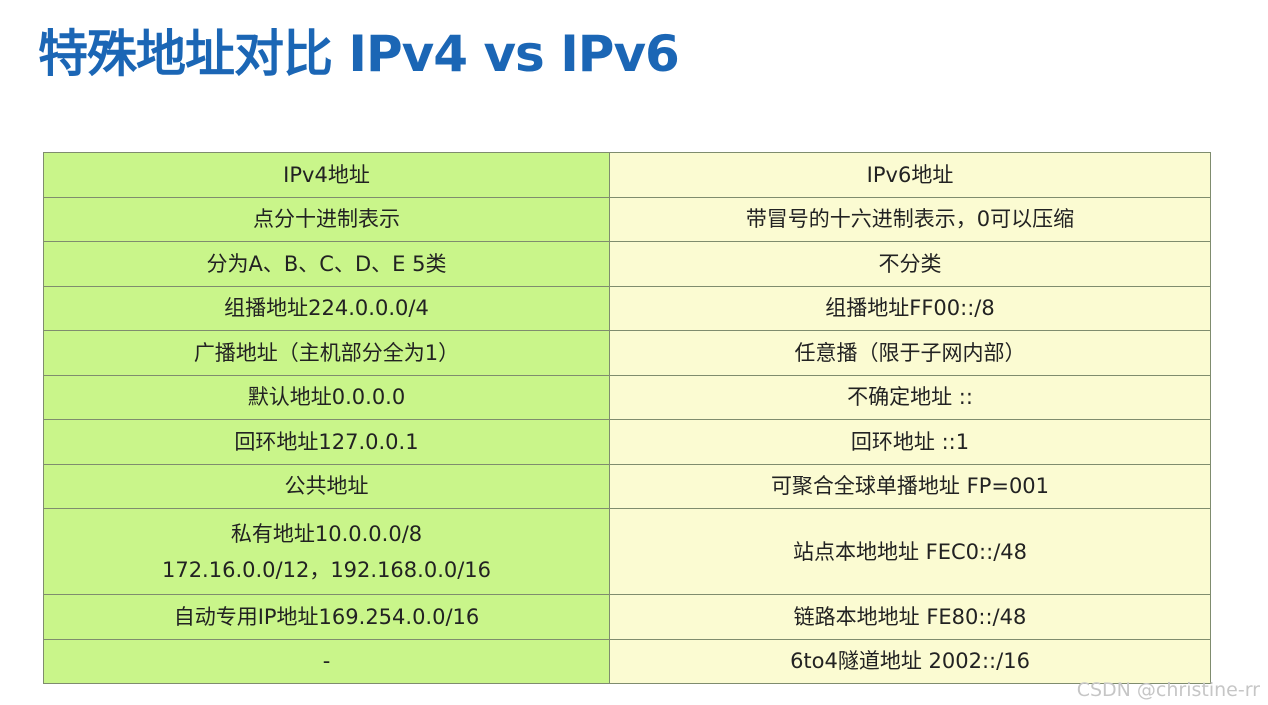 This screenshot has height=705, width=1268. I want to click on table-row: 回环地址127.0.0.1 回环地址 ::1, so click(627, 442).